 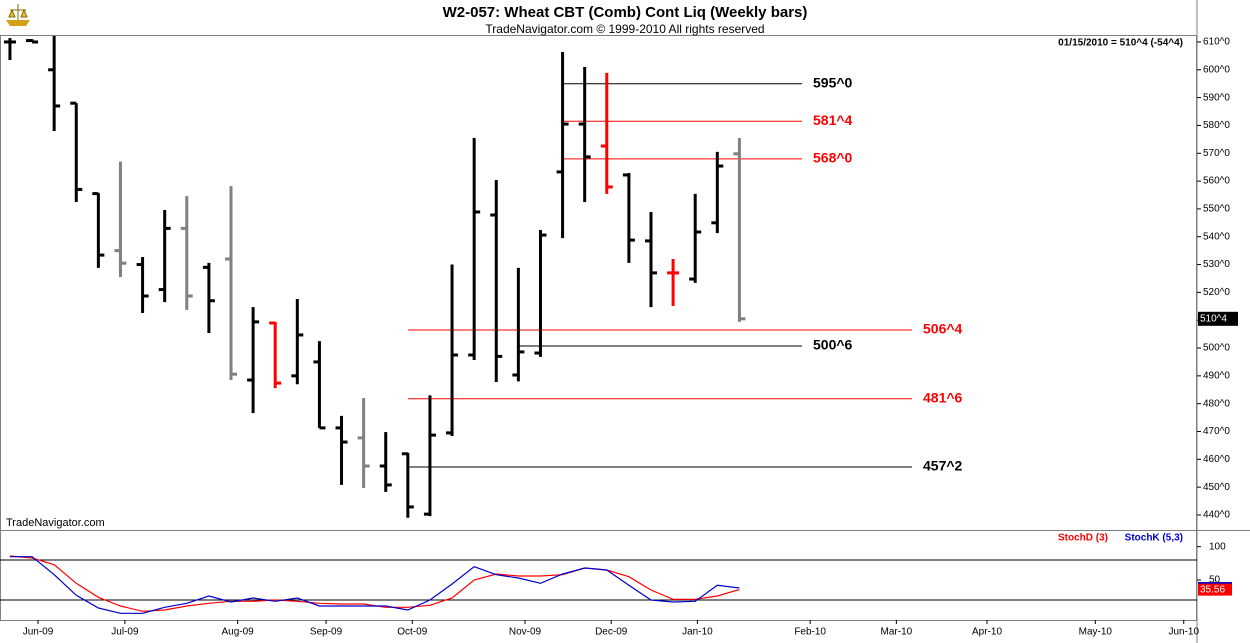 What do you see at coordinates (943, 398) in the screenshot?
I see `level-label: 481^6` at bounding box center [943, 398].